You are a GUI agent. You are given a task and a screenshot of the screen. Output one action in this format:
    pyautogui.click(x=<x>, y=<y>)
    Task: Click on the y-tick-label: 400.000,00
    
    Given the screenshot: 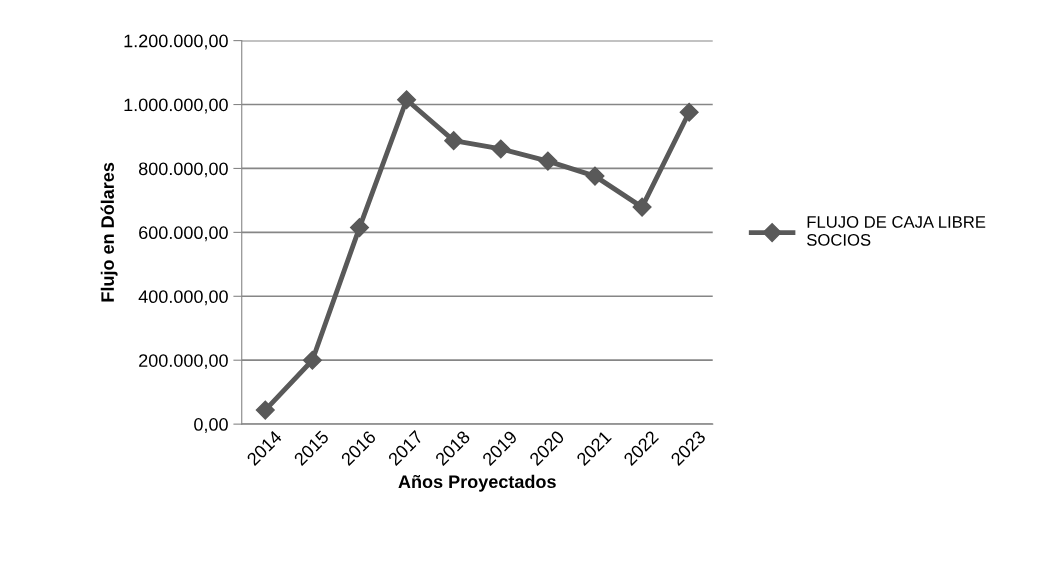 What is the action you would take?
    pyautogui.click(x=183, y=298)
    